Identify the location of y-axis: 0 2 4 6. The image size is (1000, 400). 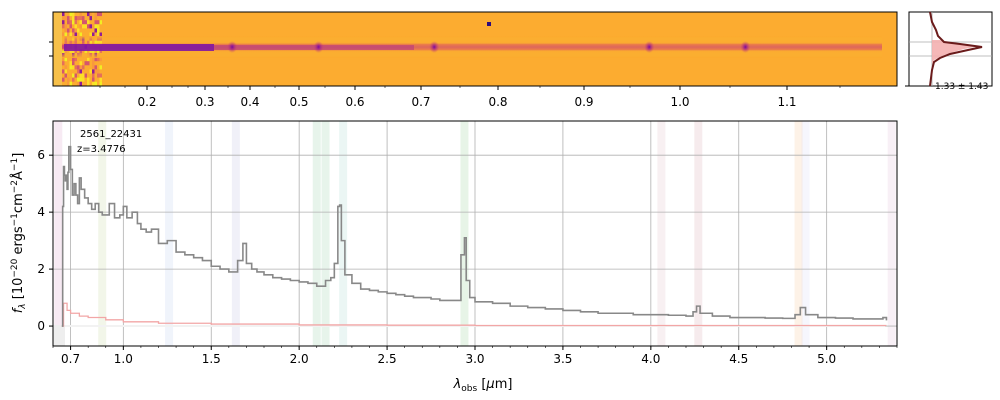
(45, 240).